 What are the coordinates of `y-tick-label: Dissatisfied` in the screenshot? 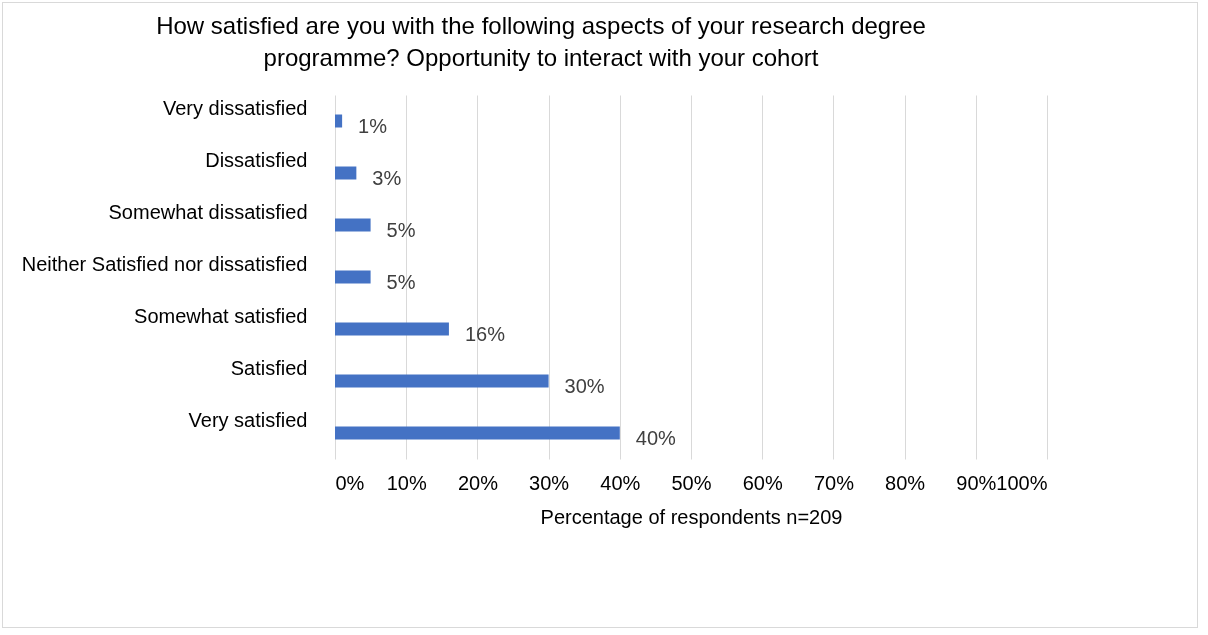 It's located at (256, 160).